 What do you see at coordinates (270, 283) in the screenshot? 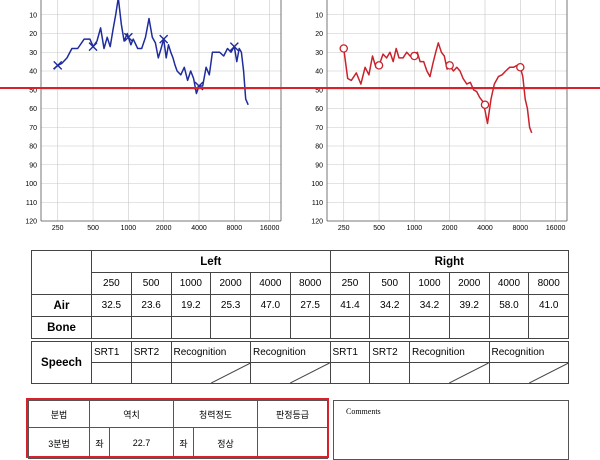
I see `freq-left-4000: 4000` at bounding box center [270, 283].